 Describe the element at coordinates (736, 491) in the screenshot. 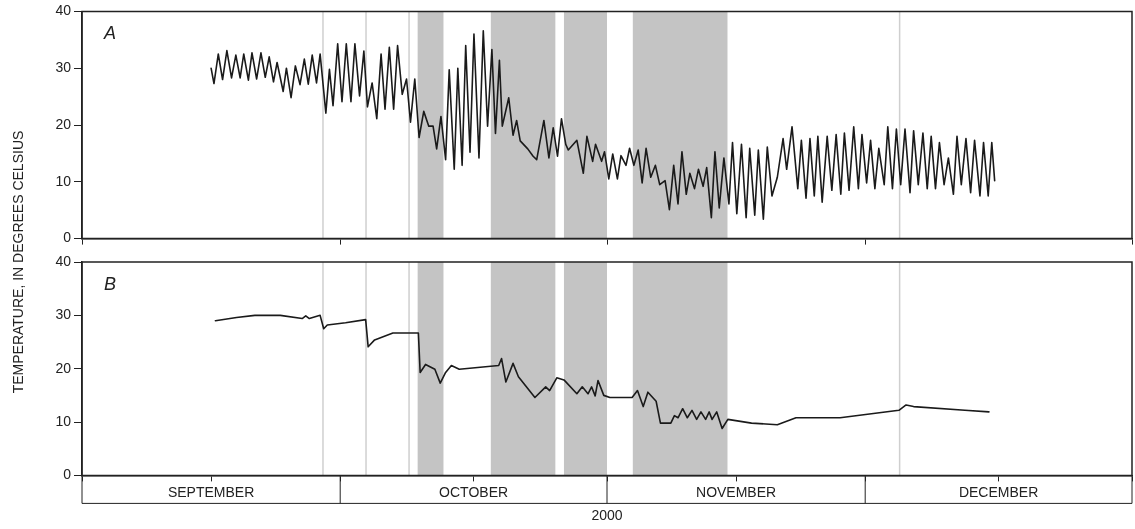

I see `x-tick-label: NOVEMBER` at that location.